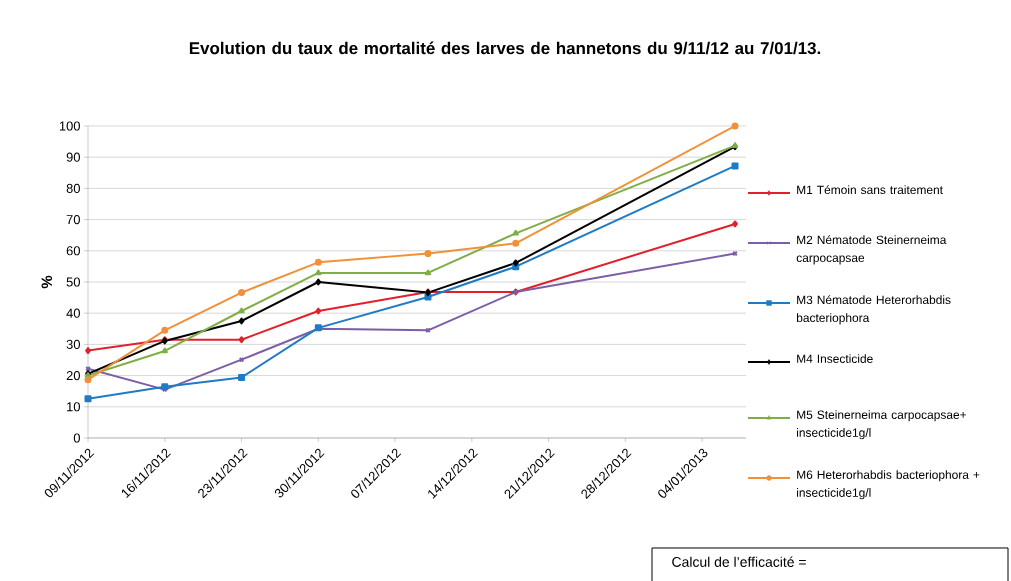 Image resolution: width=1011 pixels, height=581 pixels. I want to click on y-axis-title: %, so click(47, 282).